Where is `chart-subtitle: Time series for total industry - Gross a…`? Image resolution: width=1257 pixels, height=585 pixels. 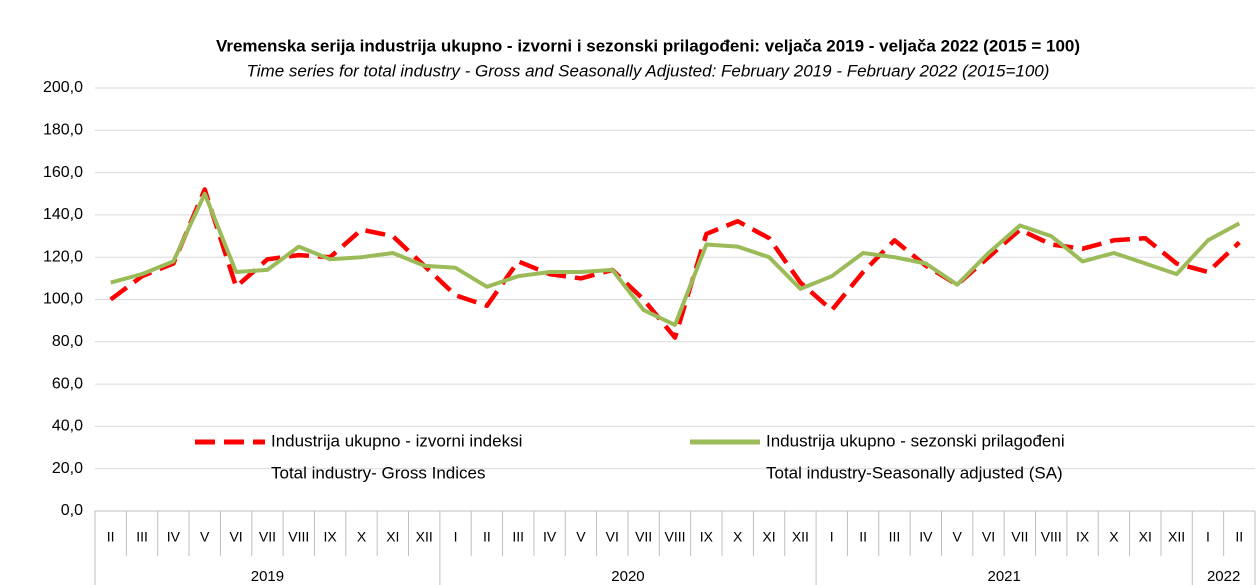
chart-subtitle: Time series for total industry - Gross a… is located at coordinates (648, 70).